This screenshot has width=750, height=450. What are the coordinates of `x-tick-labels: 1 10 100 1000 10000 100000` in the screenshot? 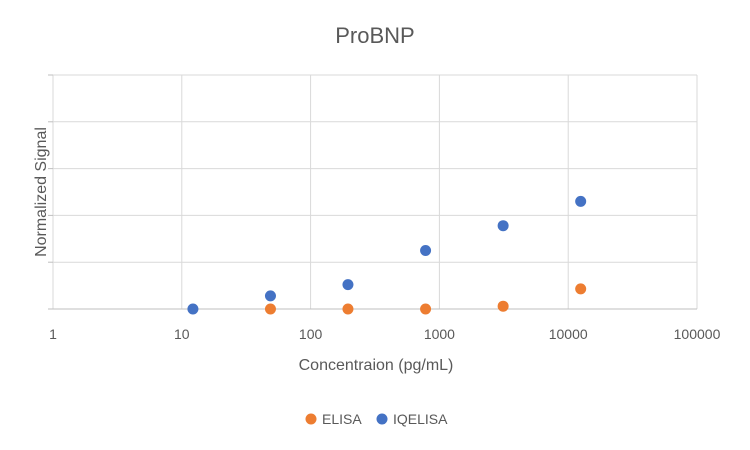 It's located at (384, 334).